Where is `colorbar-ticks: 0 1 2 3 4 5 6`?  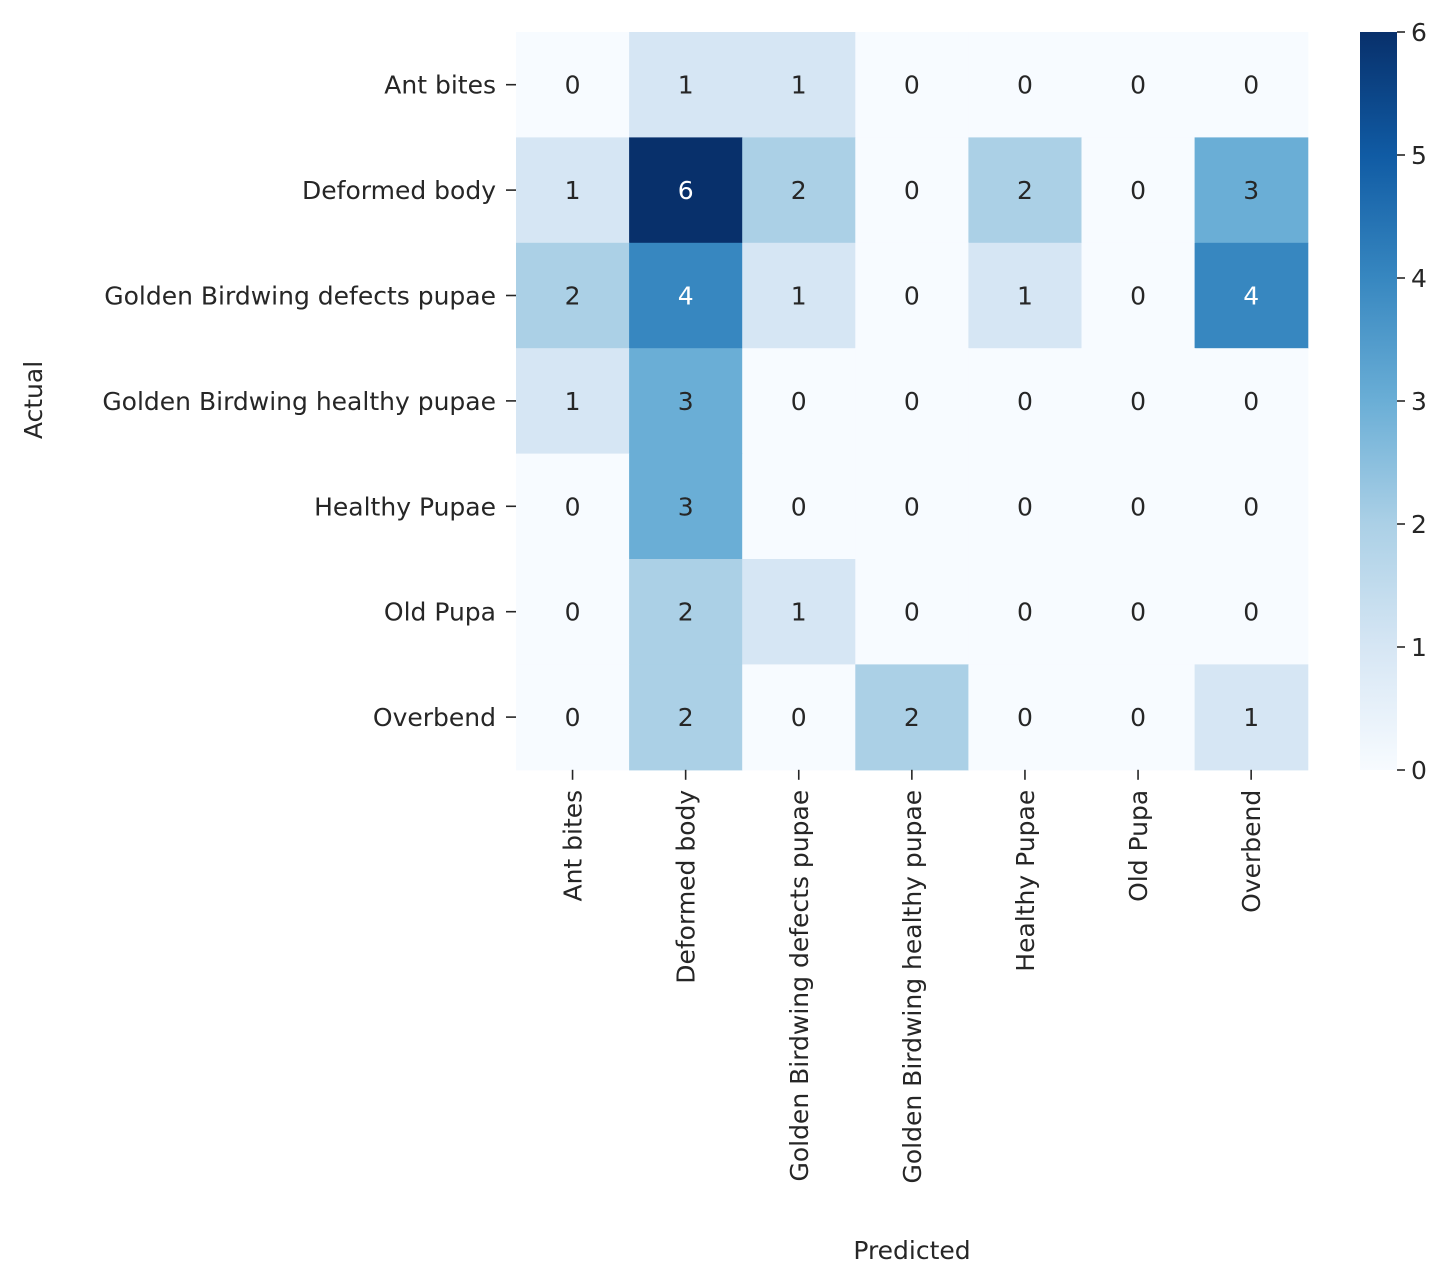
colorbar-ticks: 0 1 2 3 4 5 6 is located at coordinates (1412, 401).